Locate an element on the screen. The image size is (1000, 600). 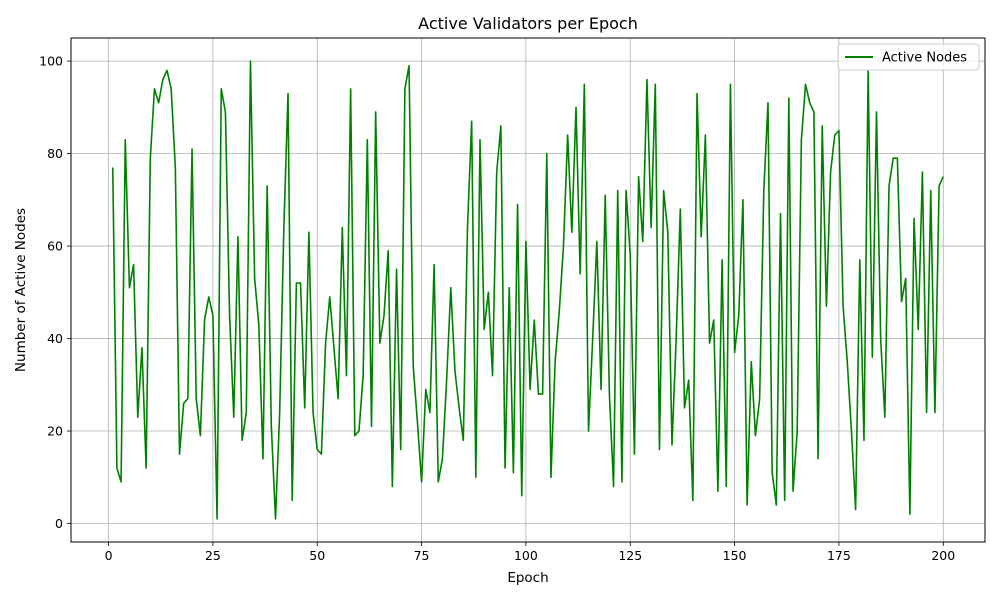
chart-title: Active Validators per Epoch is located at coordinates (528, 23).